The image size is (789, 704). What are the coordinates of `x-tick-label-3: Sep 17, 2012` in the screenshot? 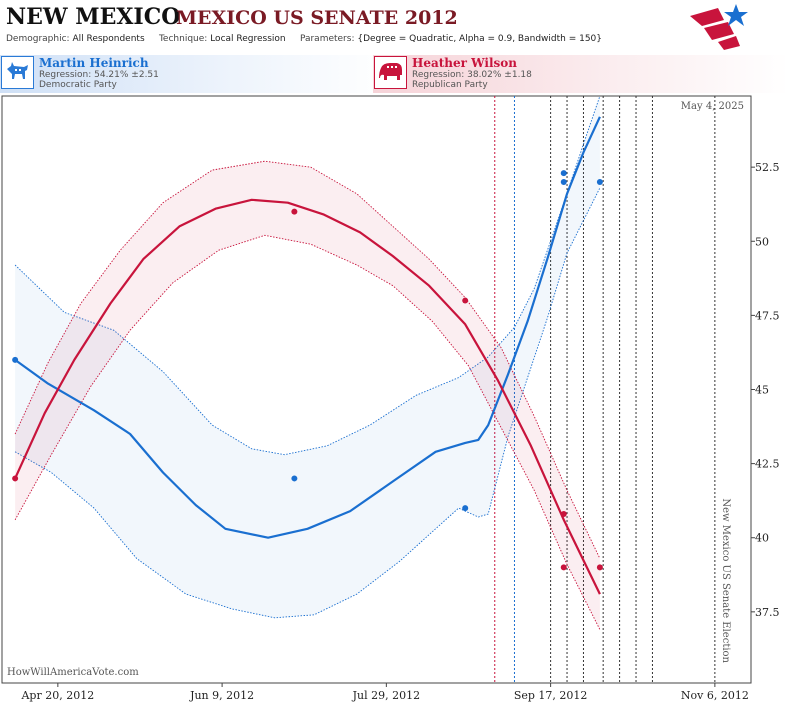 It's located at (551, 695).